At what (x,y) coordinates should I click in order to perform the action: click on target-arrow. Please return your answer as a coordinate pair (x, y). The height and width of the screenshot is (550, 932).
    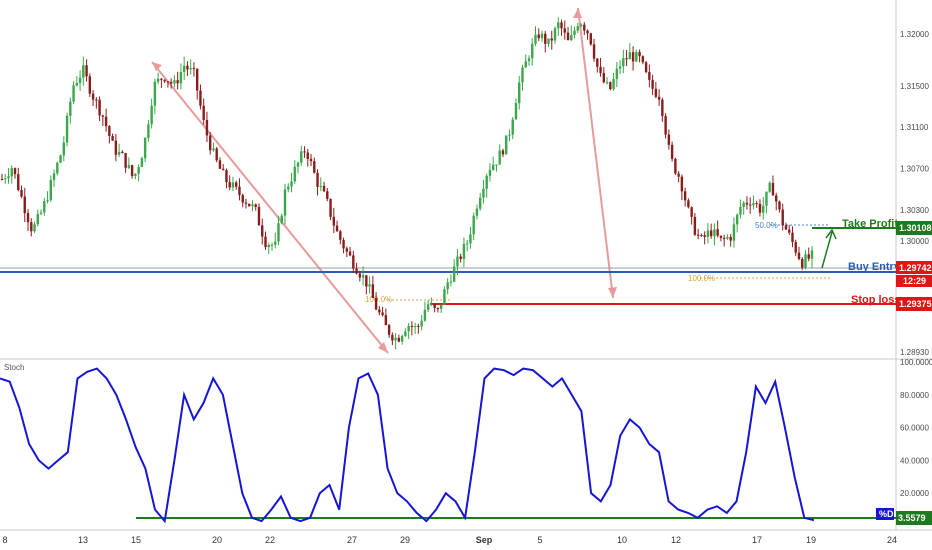
    Looking at the image, I should click on (827, 250).